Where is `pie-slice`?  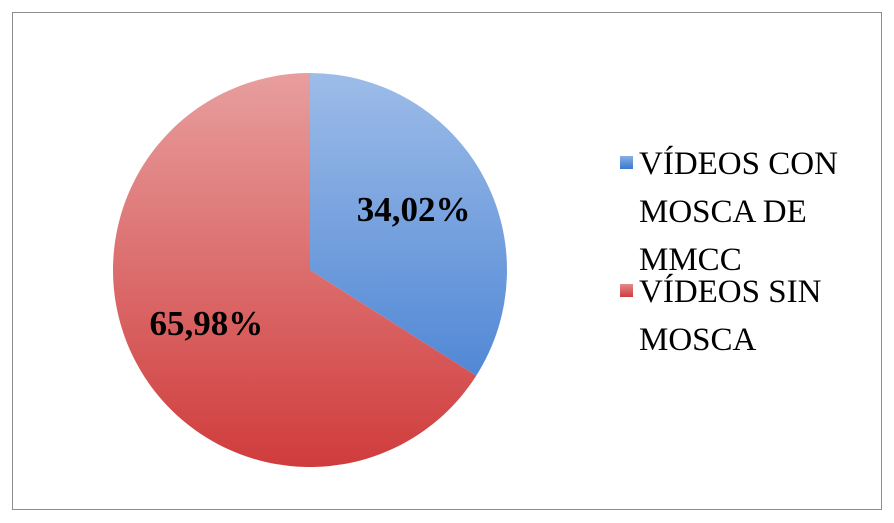
pie-slice is located at coordinates (408, 224).